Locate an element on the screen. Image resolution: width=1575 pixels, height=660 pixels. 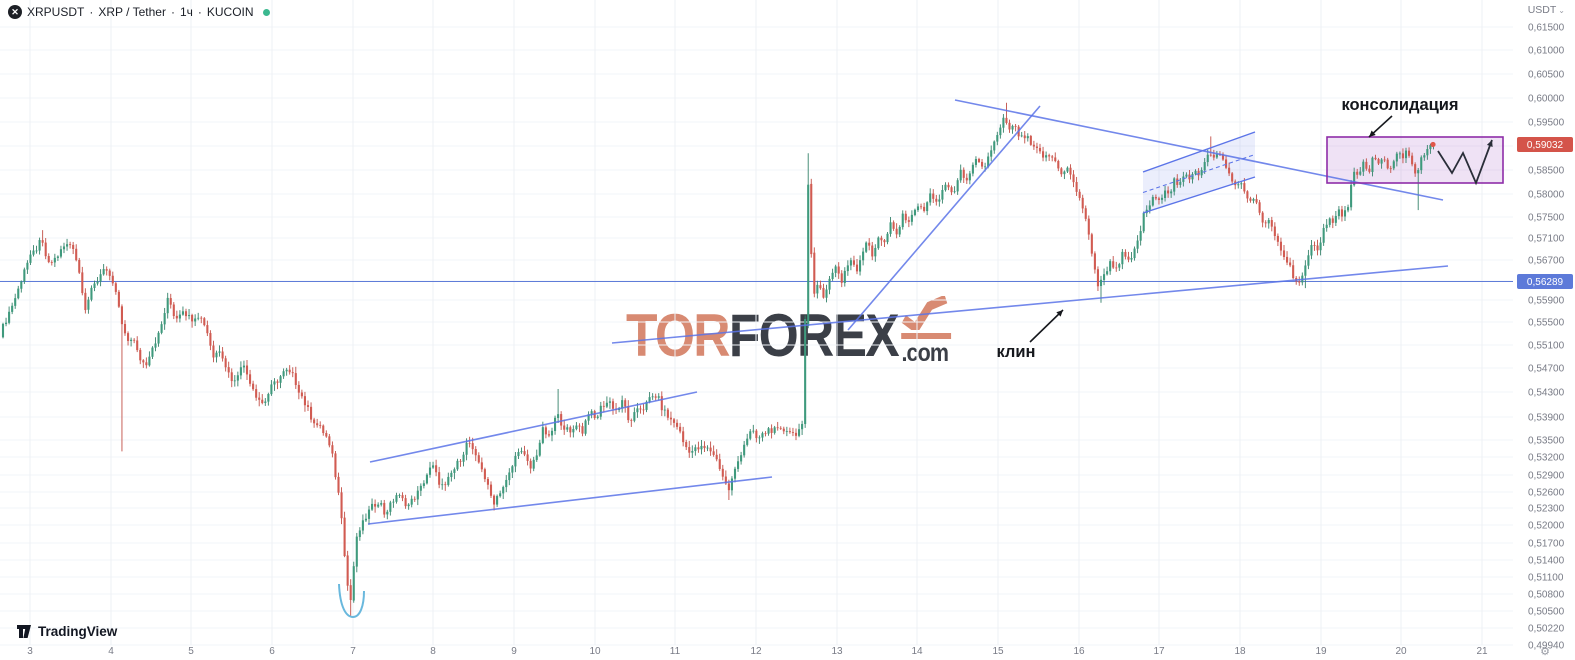
time-axis-label: 4 is located at coordinates (111, 651).